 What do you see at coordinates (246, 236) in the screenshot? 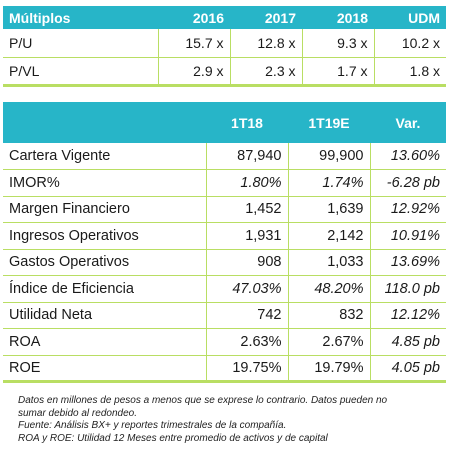
I see `cell-value: 1,931` at bounding box center [246, 236].